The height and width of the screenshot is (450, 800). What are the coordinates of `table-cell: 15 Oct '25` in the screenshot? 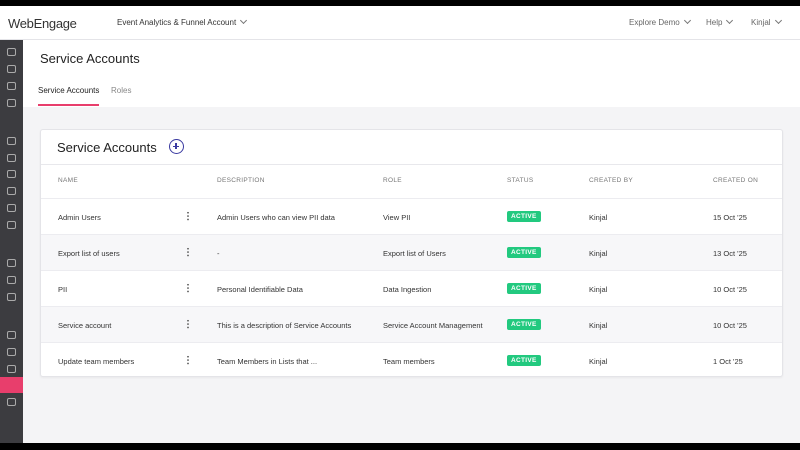 It's located at (730, 217).